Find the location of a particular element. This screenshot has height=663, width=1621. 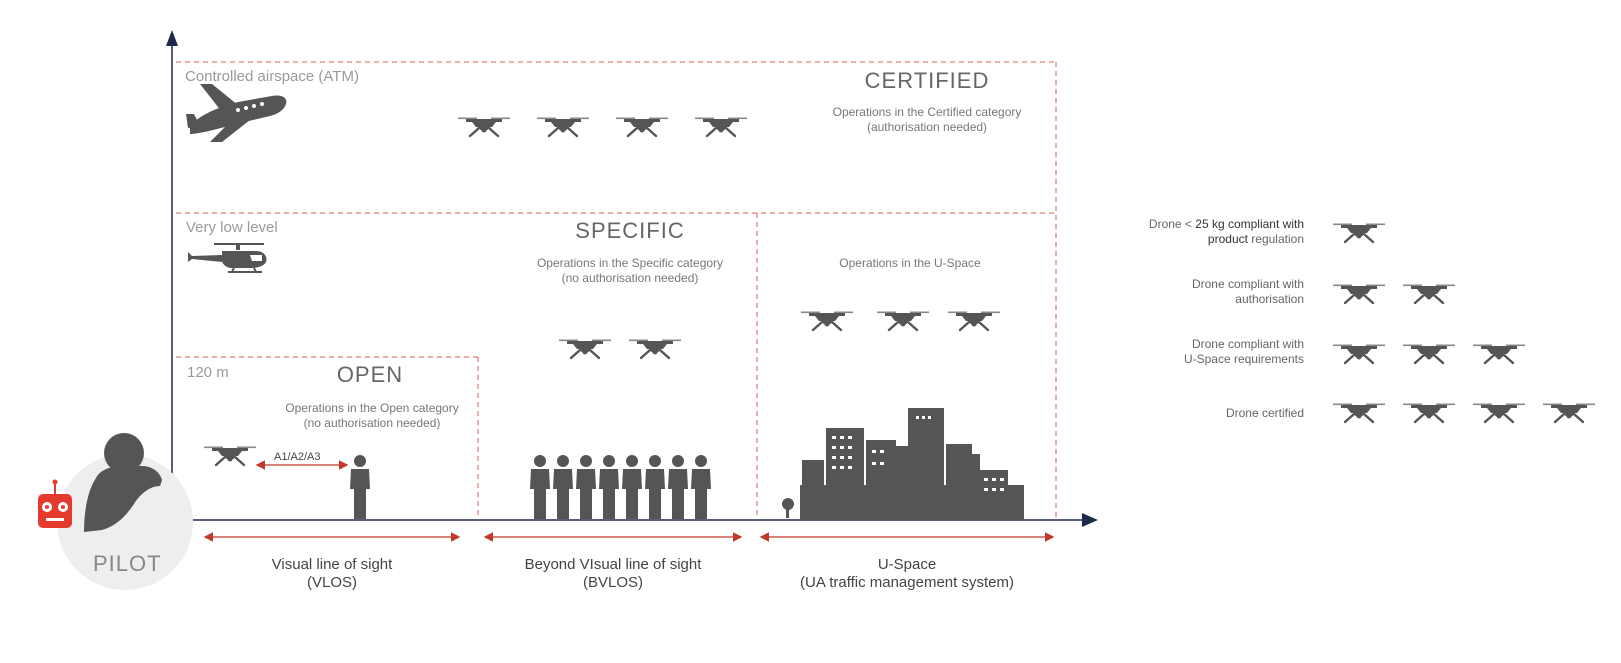

uspace-desc: Operations in the U-Space is located at coordinates (910, 263).